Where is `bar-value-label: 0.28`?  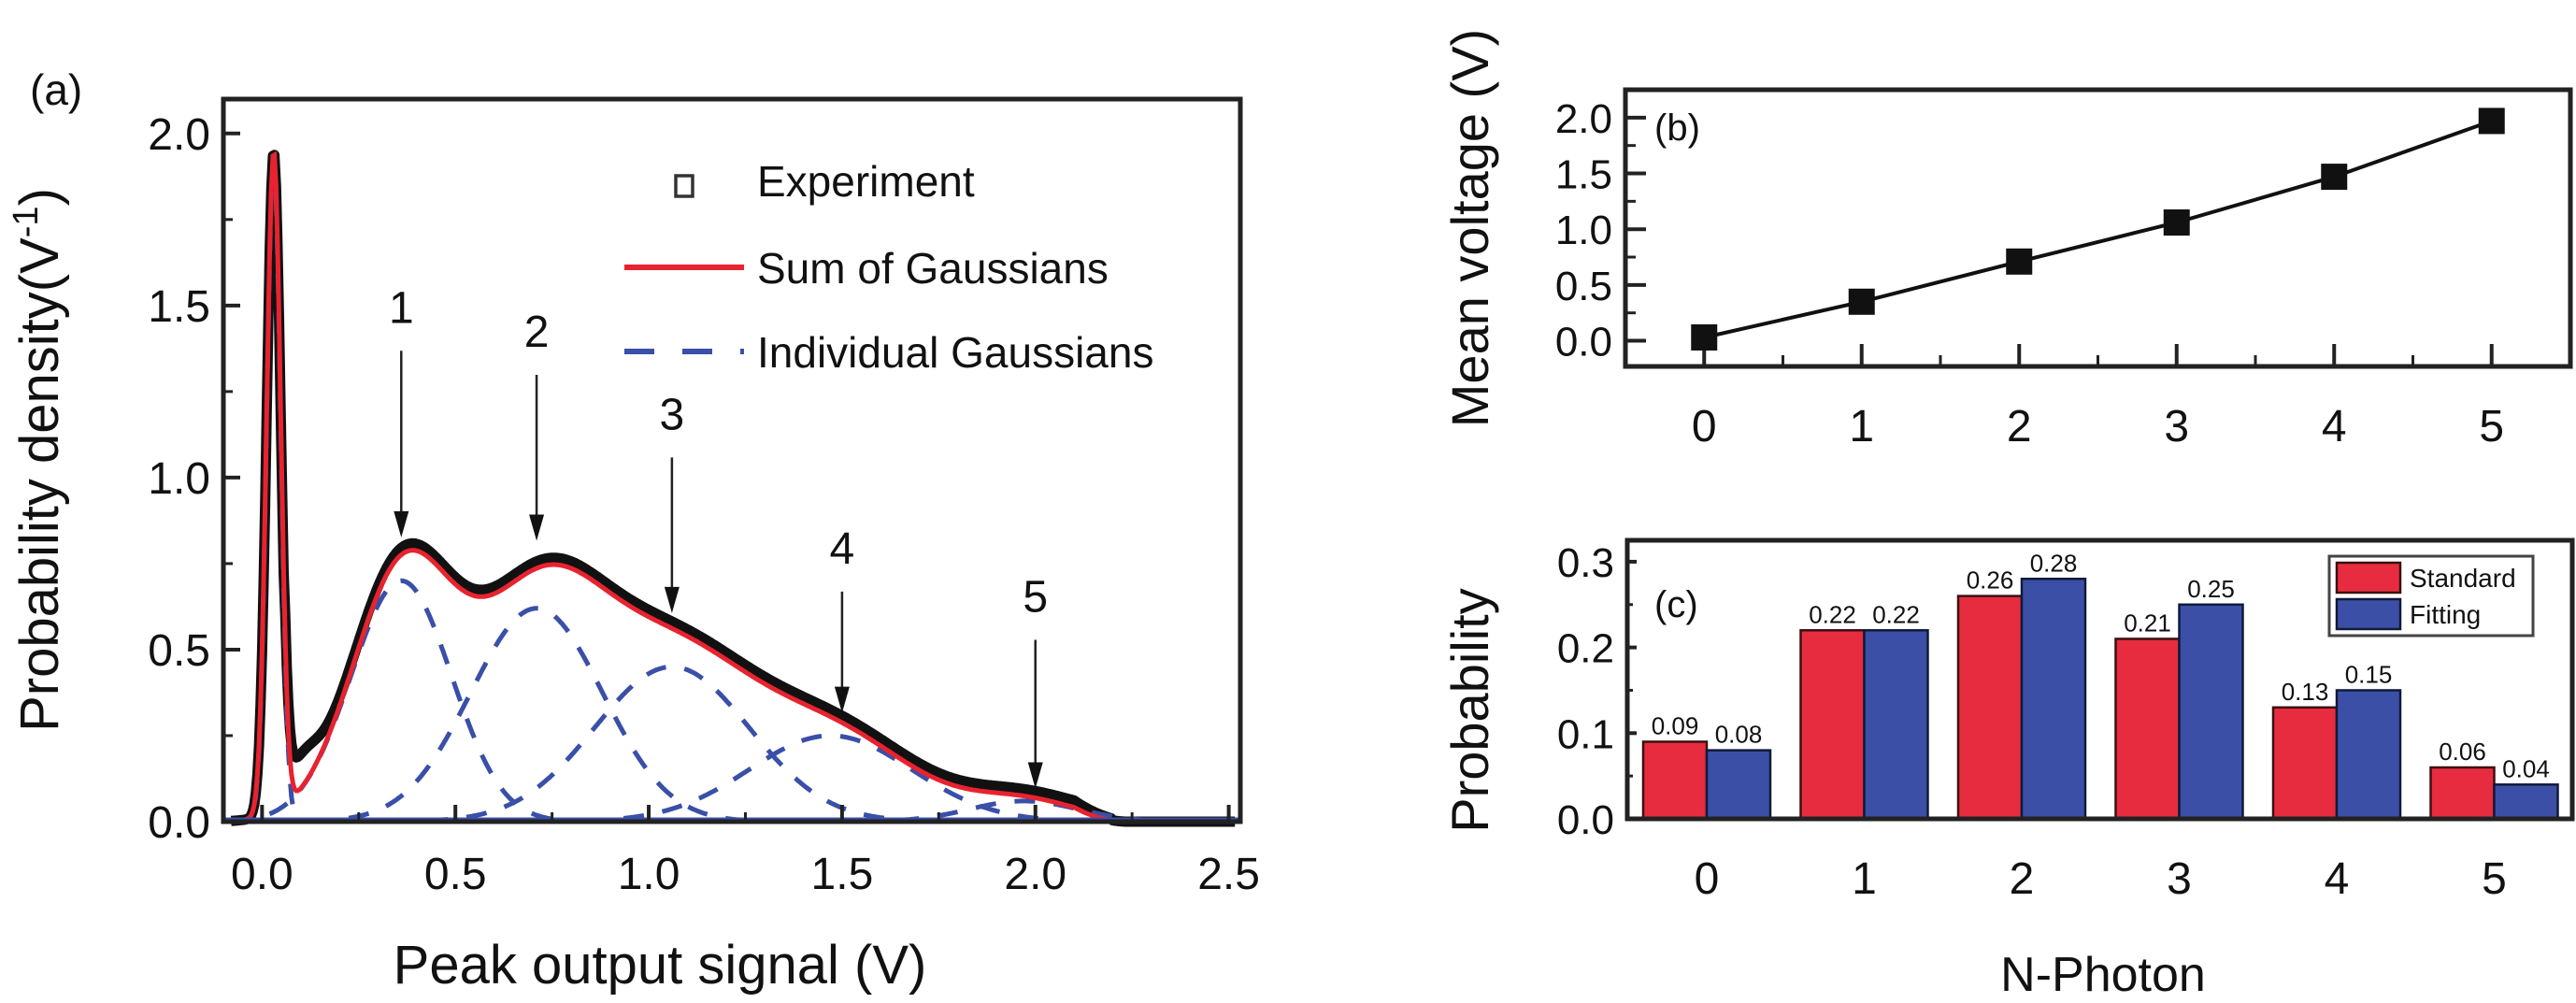 bar-value-label: 0.28 is located at coordinates (2054, 563).